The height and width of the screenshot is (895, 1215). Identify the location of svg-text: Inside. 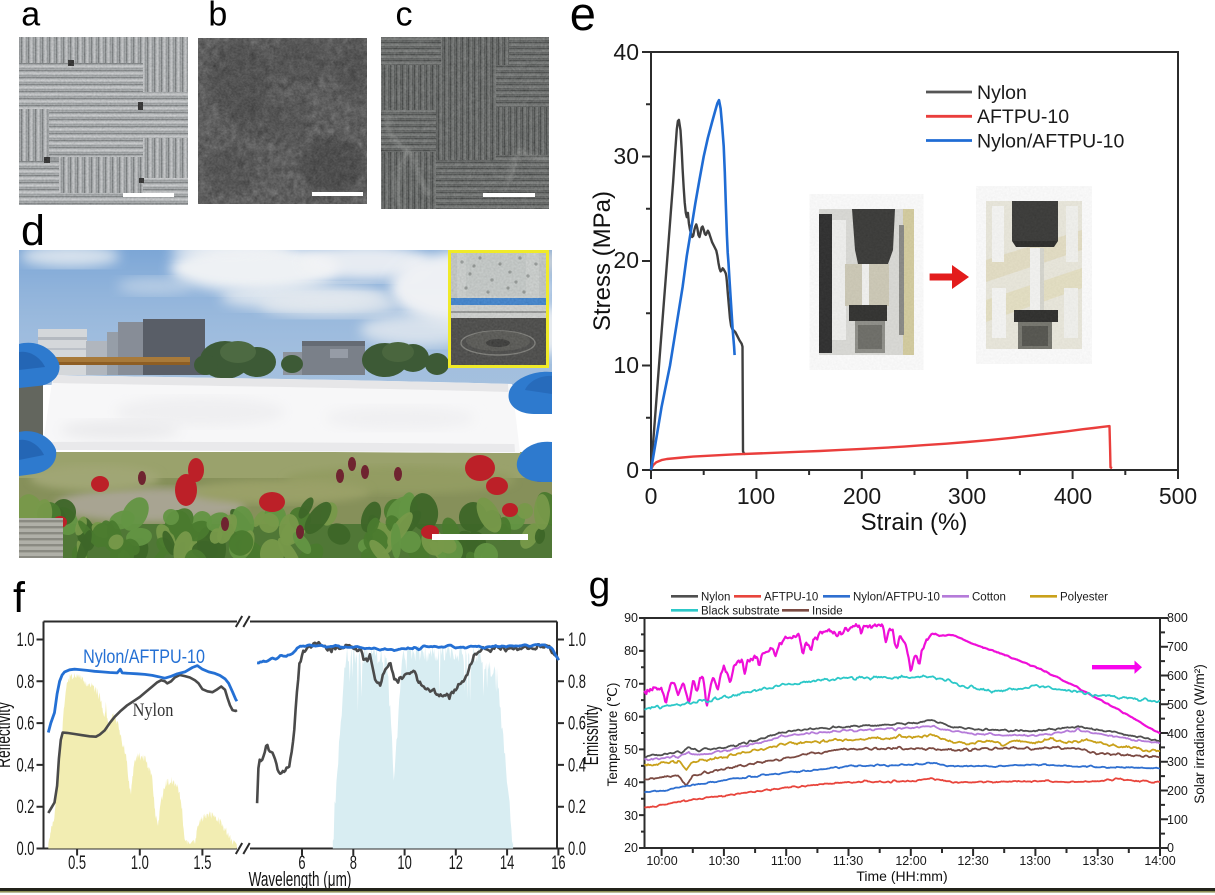
(827, 612).